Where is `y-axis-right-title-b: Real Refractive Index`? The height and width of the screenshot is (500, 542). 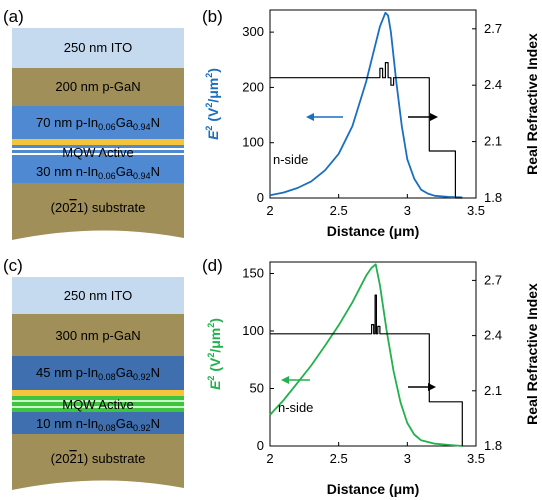
y-axis-right-title-b: Real Refractive Index is located at coordinates (532, 104).